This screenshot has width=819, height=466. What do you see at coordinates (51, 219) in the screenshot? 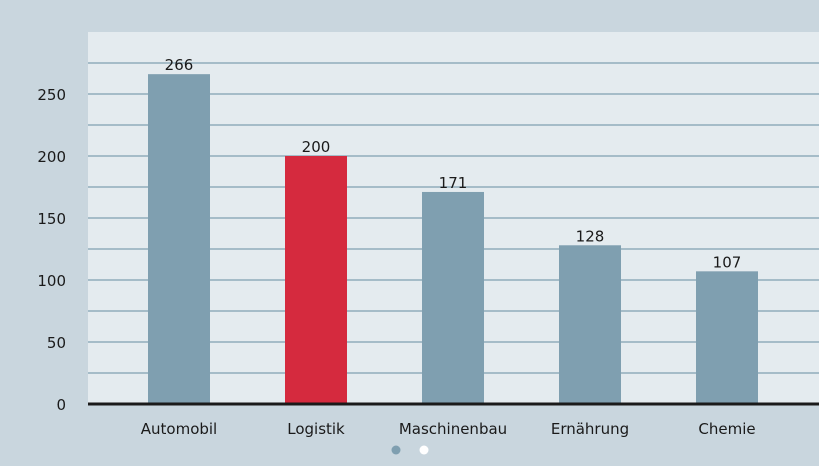
I see `y-tick-label: 150` at bounding box center [51, 219].